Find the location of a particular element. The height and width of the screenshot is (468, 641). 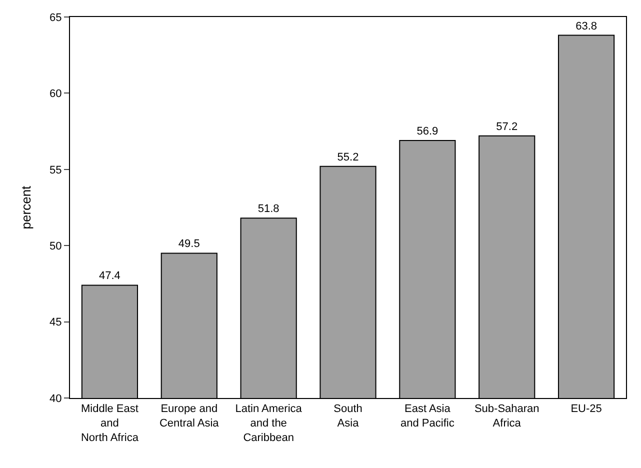

data-label: 63.8 is located at coordinates (586, 26).